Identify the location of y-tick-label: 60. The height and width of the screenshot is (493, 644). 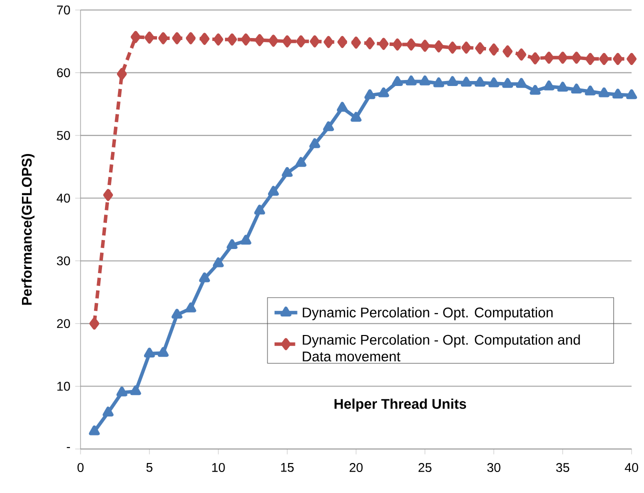
(63, 73).